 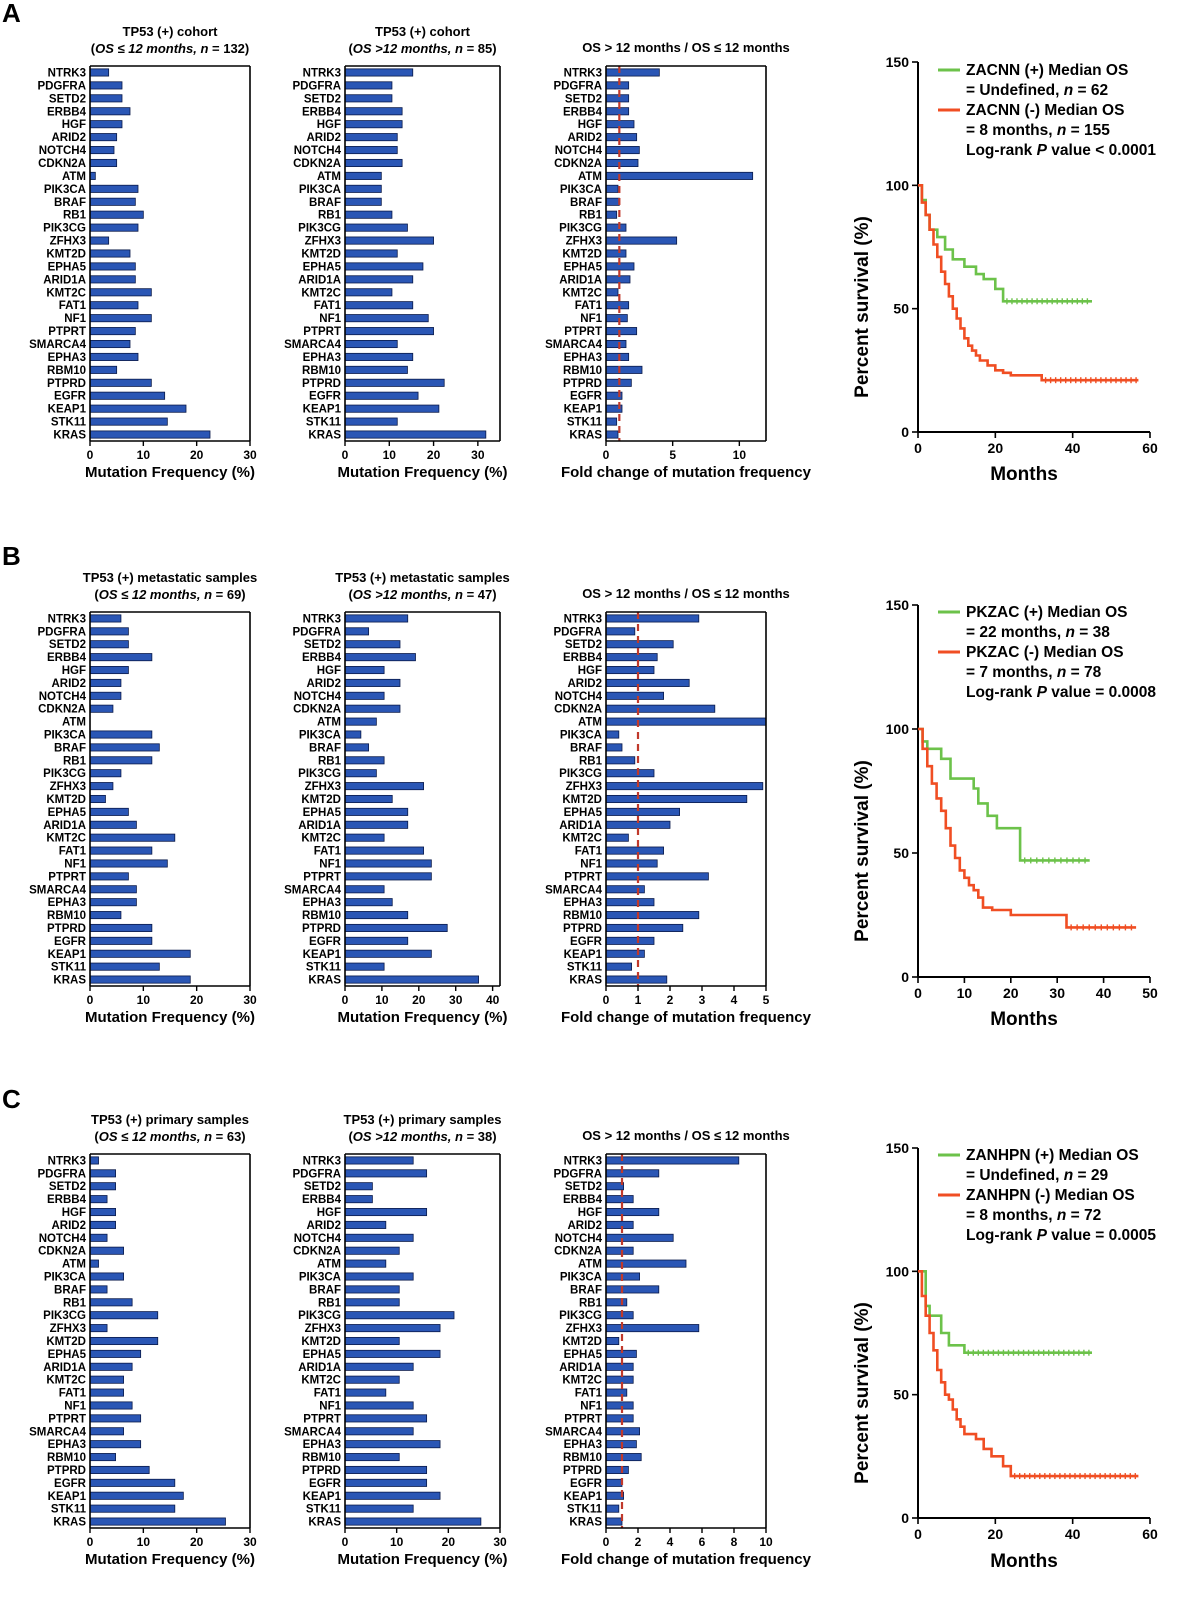 What do you see at coordinates (734, 1000) in the screenshot?
I see `x-tick-label: 4` at bounding box center [734, 1000].